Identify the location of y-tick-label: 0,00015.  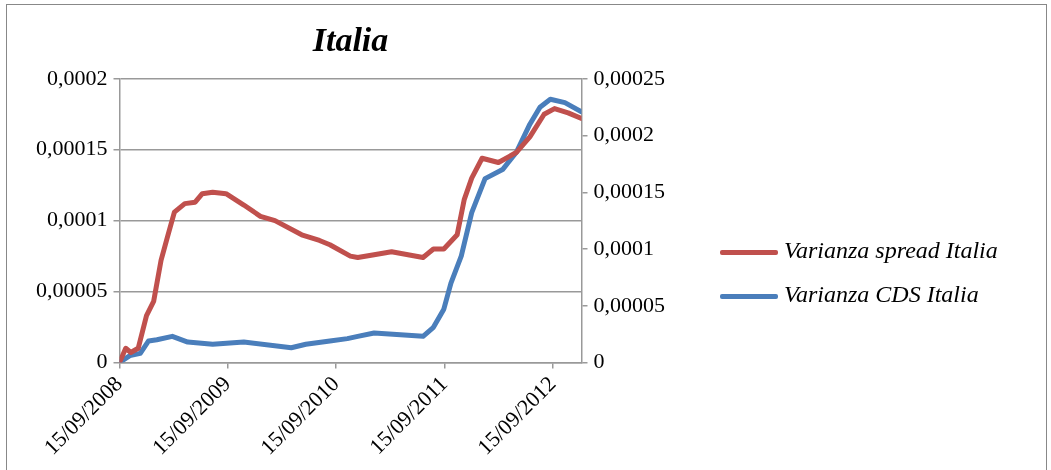
(72, 148).